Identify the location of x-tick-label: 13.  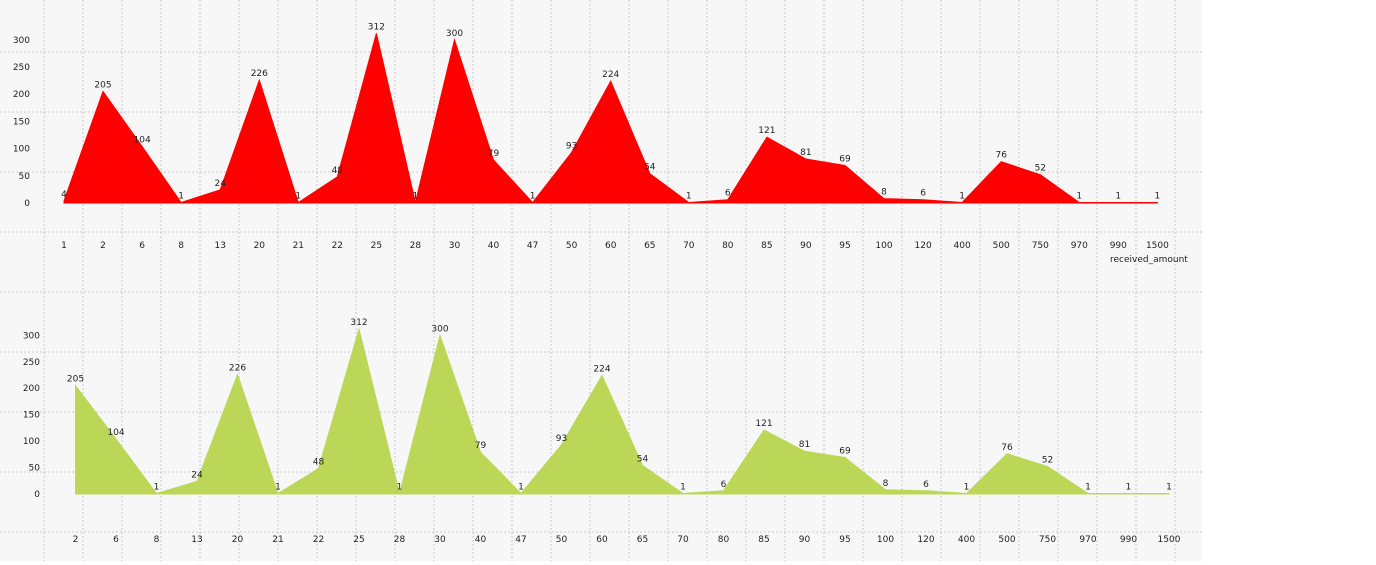
(196, 540).